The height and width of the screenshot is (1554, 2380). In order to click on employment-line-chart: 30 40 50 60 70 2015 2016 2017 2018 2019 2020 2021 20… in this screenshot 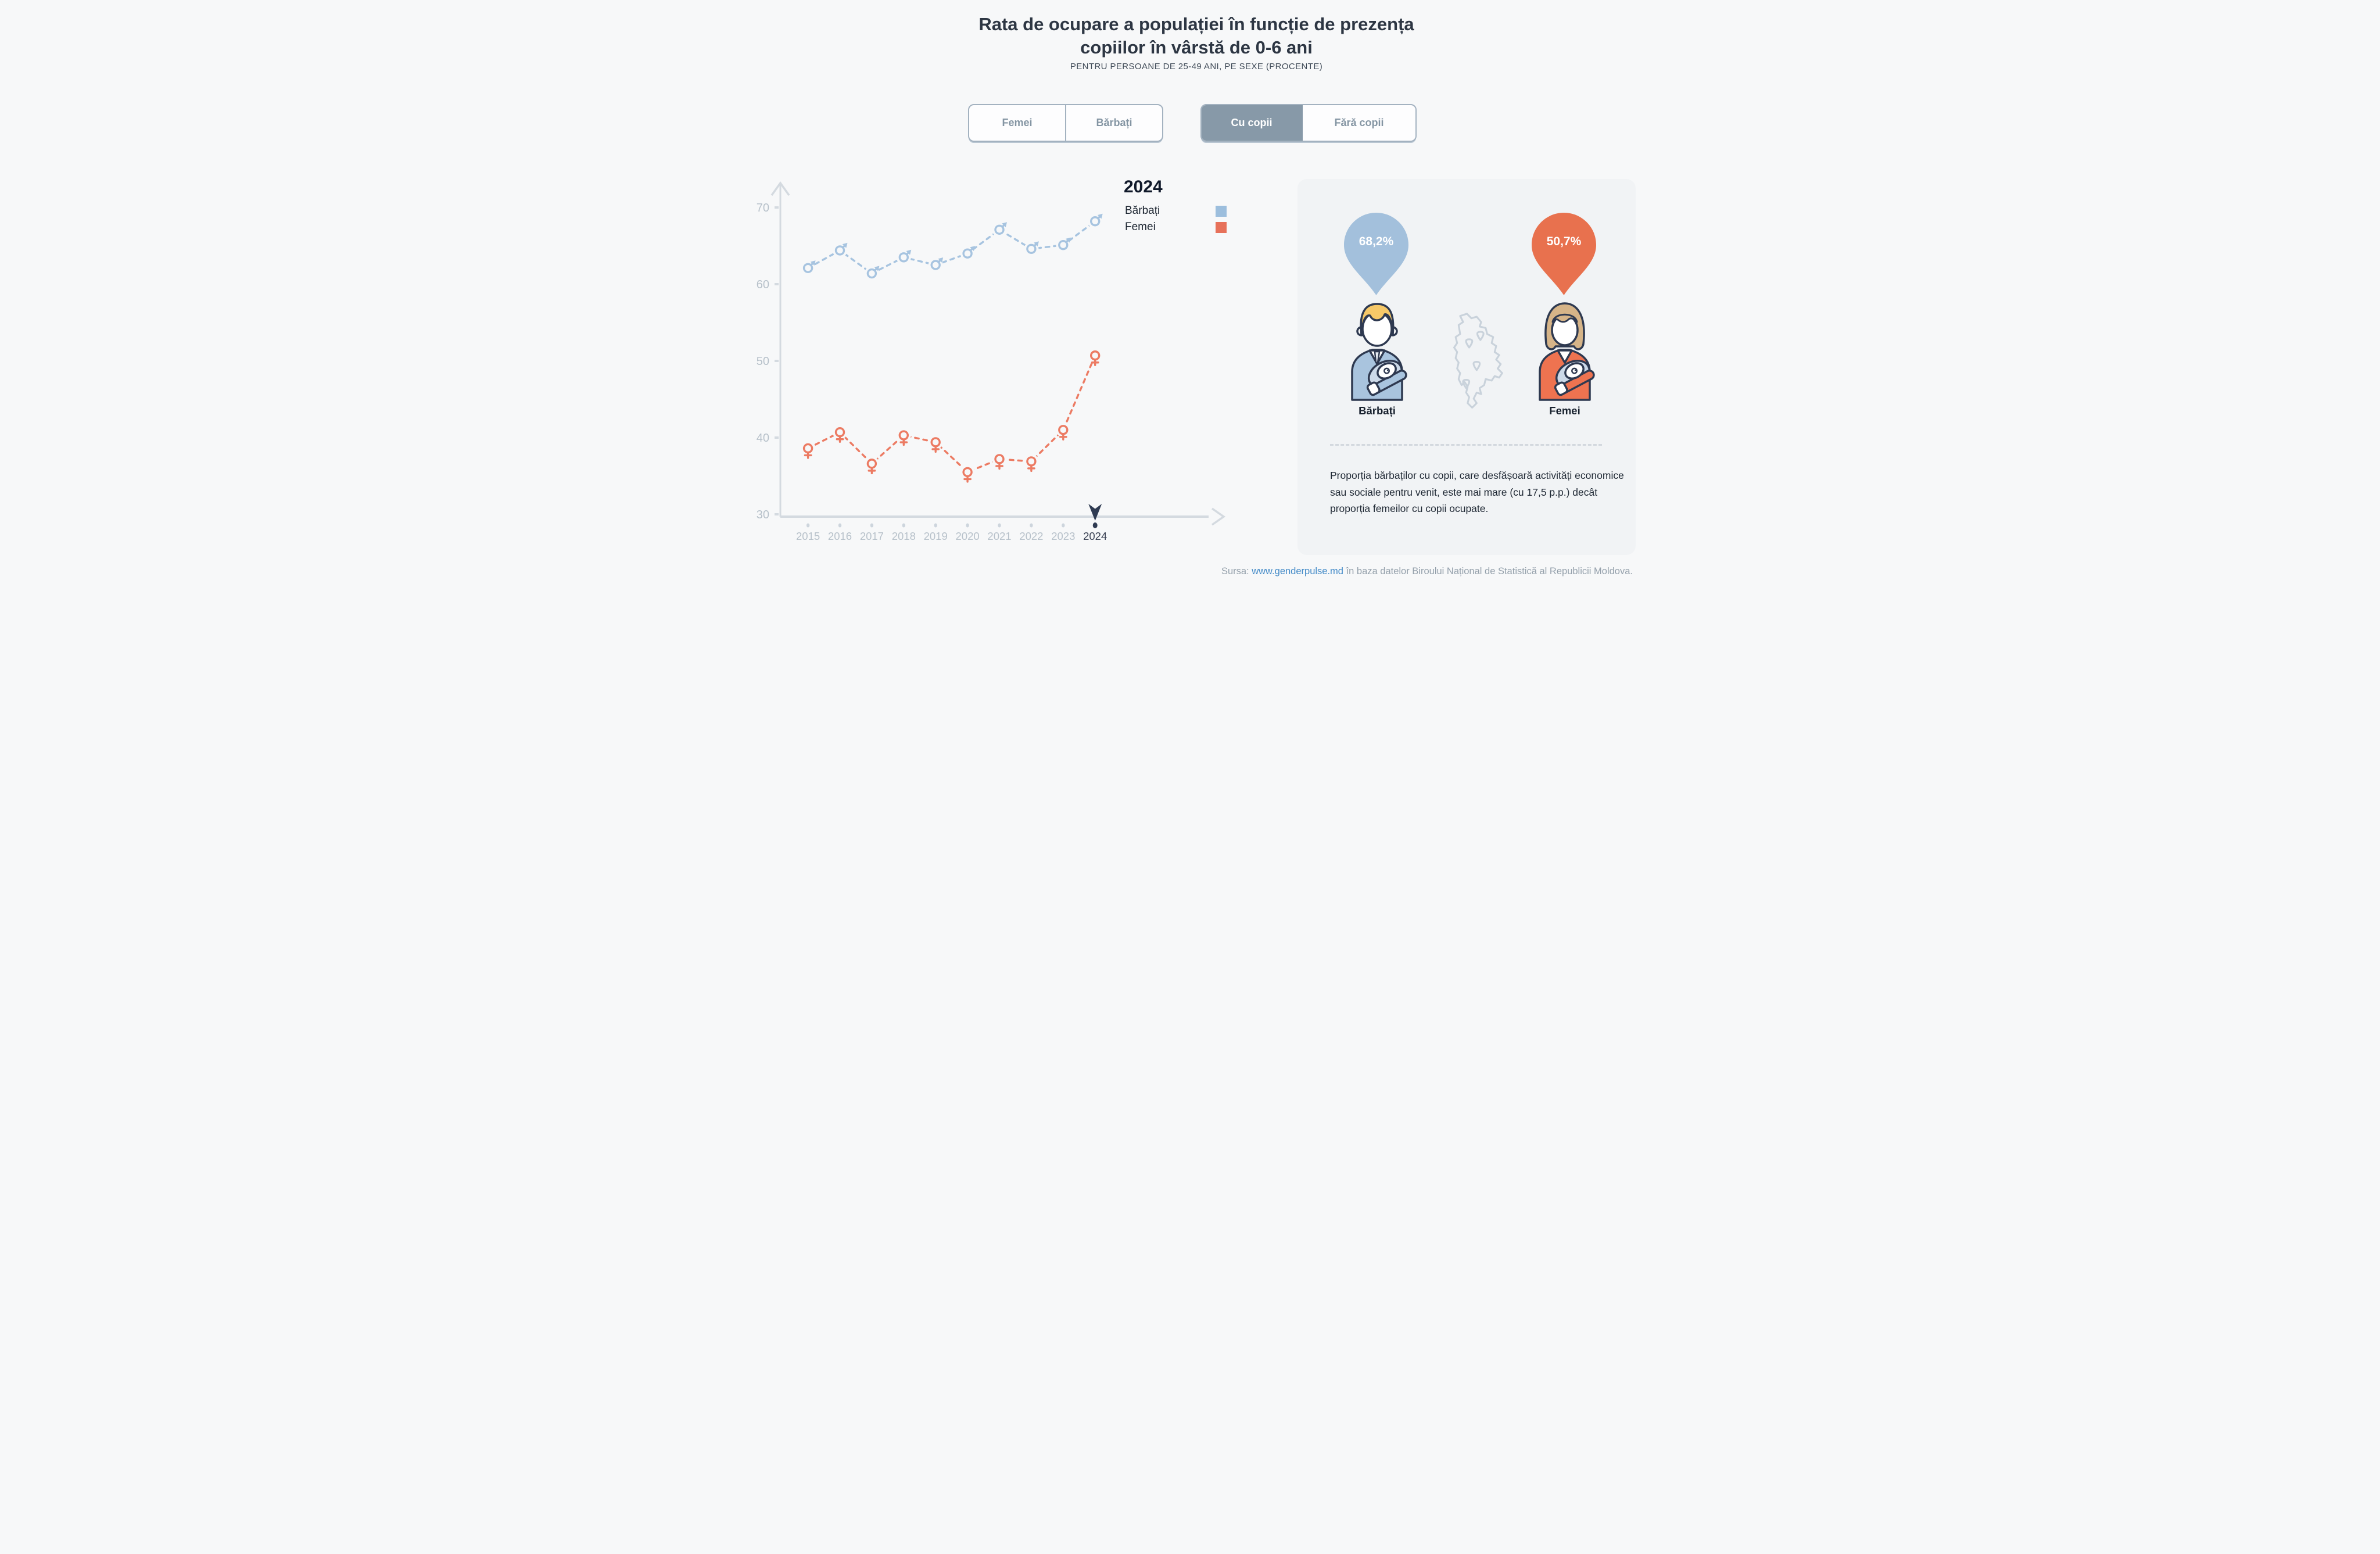, I will do `click(991, 361)`.